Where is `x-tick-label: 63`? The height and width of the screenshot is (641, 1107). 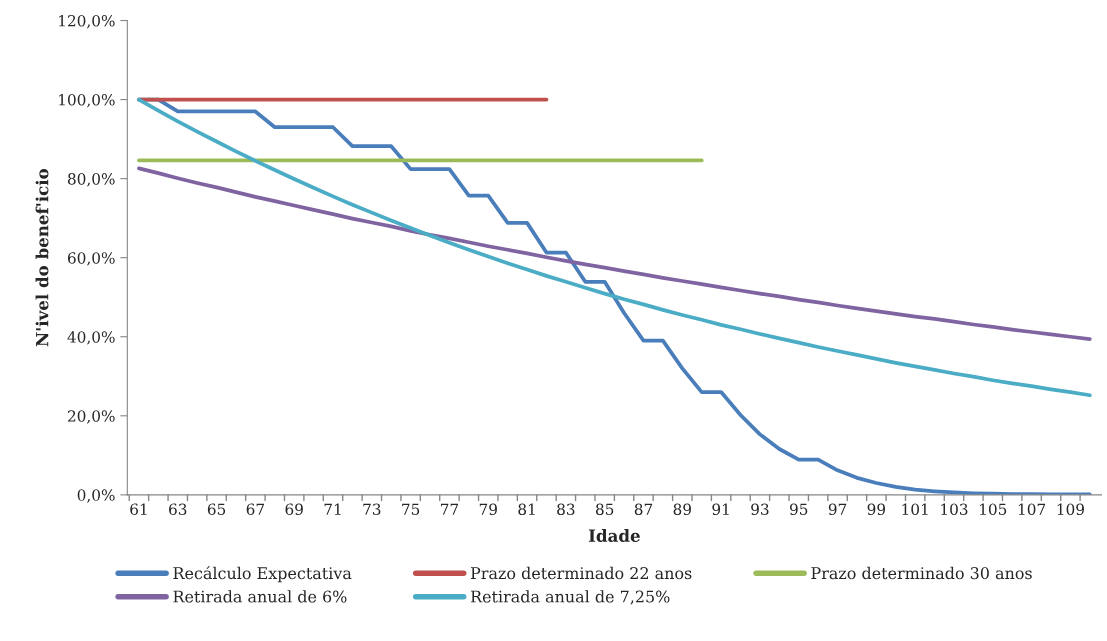
x-tick-label: 63 is located at coordinates (178, 509).